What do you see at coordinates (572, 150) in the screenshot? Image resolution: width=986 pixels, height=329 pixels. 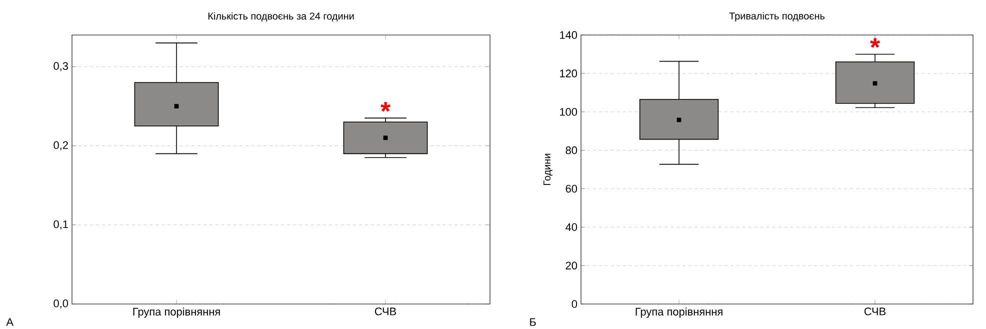 I see `y-tick-label: 80` at bounding box center [572, 150].